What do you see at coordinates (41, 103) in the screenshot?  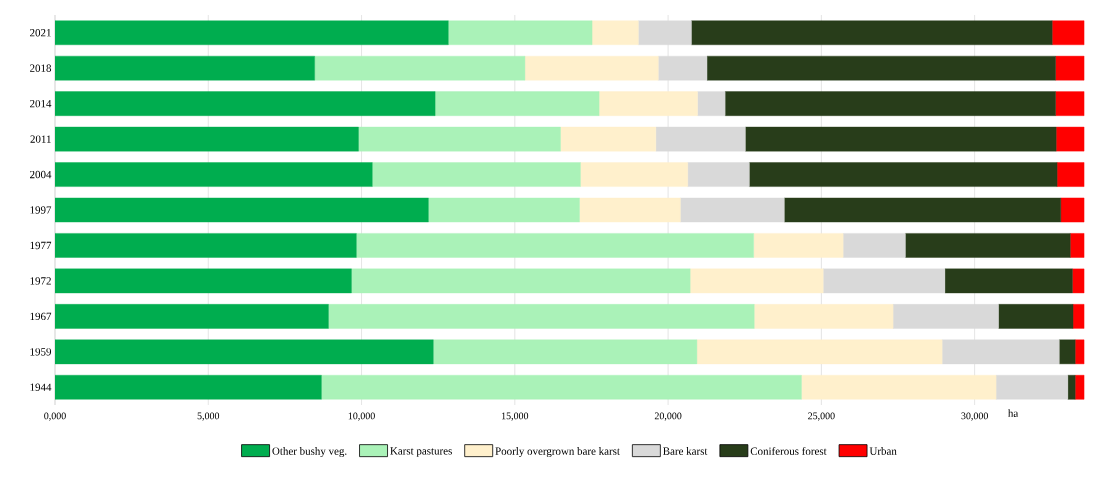 I see `y-tick-label: 2014` at bounding box center [41, 103].